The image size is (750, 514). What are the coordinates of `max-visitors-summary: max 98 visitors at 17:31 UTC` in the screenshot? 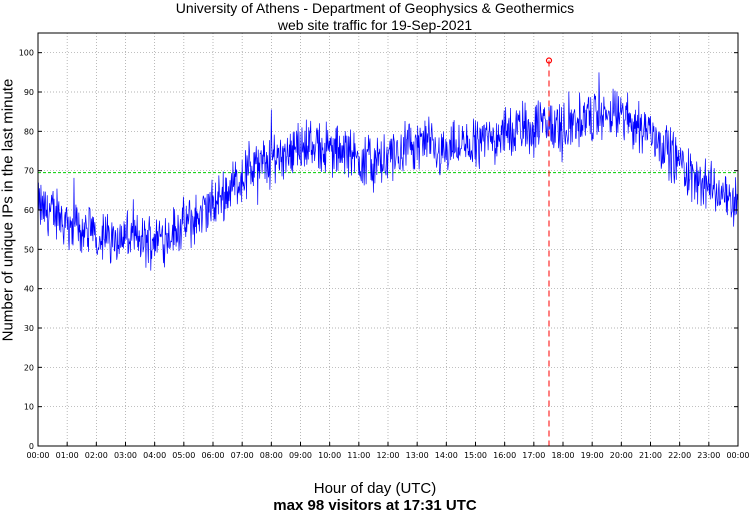 It's located at (375, 505).